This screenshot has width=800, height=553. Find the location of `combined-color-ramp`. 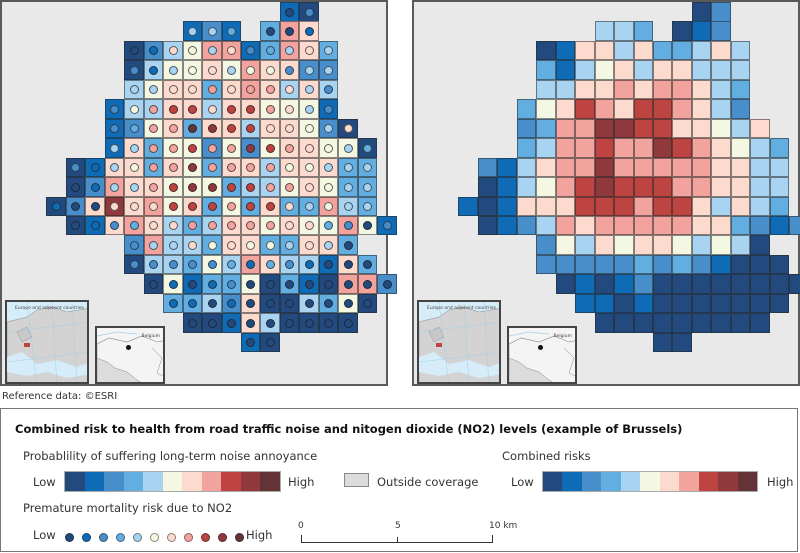

combined-color-ramp is located at coordinates (650, 481).